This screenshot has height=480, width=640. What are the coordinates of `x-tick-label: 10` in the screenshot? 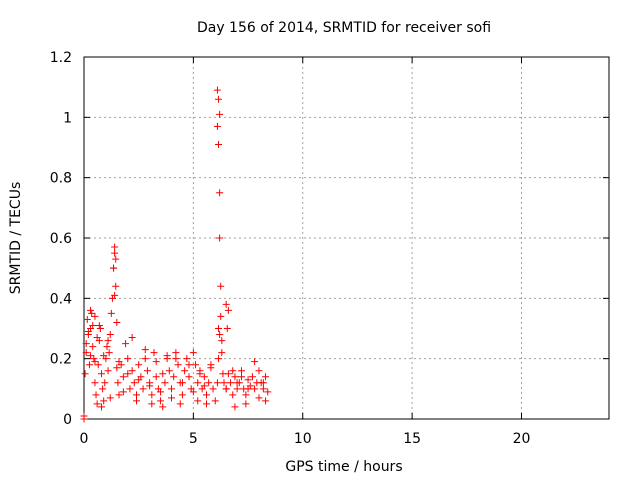 It's located at (303, 439).